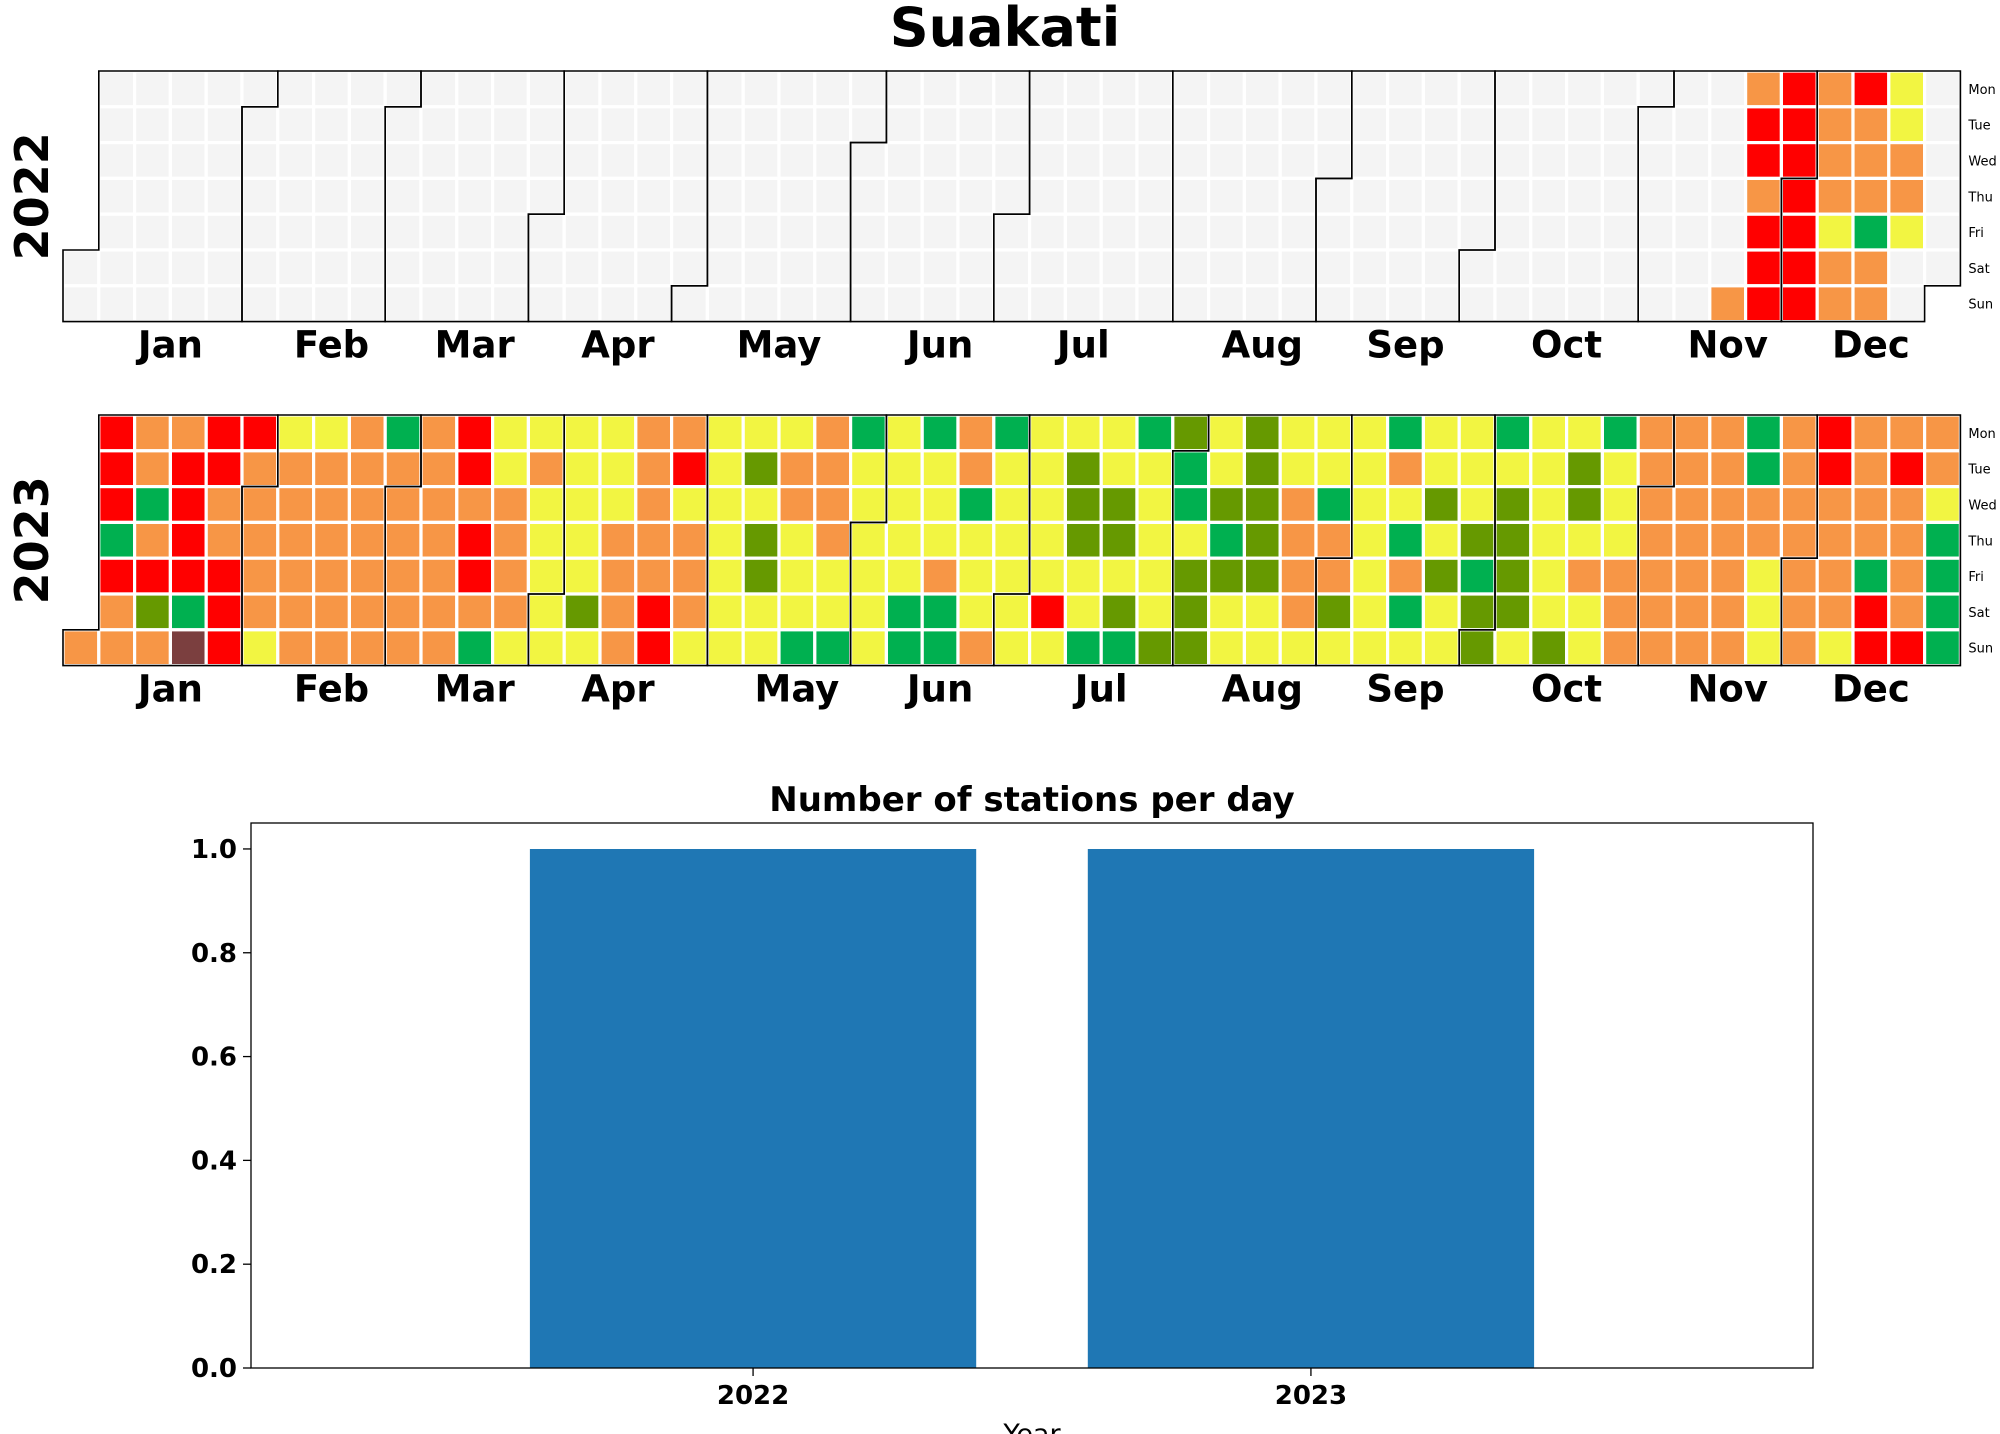 The height and width of the screenshot is (1434, 2000). I want to click on month-label: Dec, so click(1871, 345).